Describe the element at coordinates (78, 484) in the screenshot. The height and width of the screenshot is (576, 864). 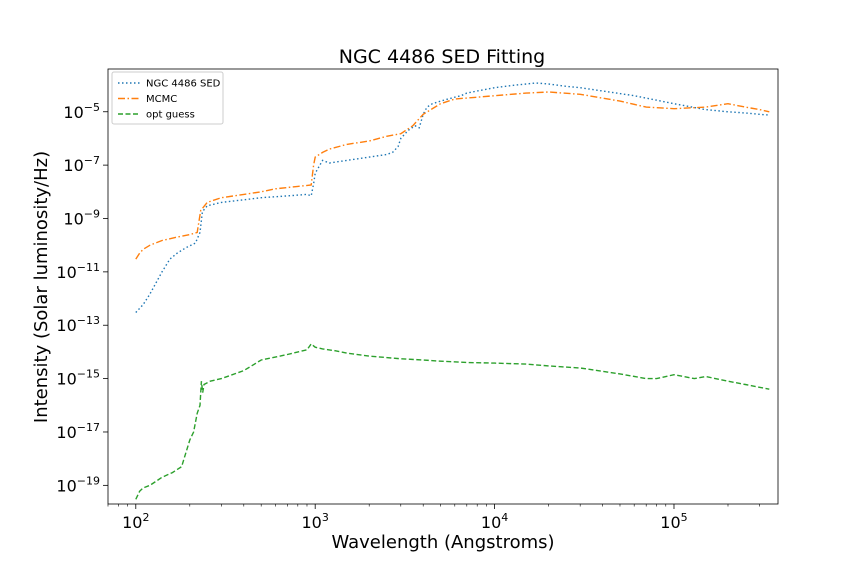
I see `y-tick-label-1: 10⁻¹⁹` at that location.